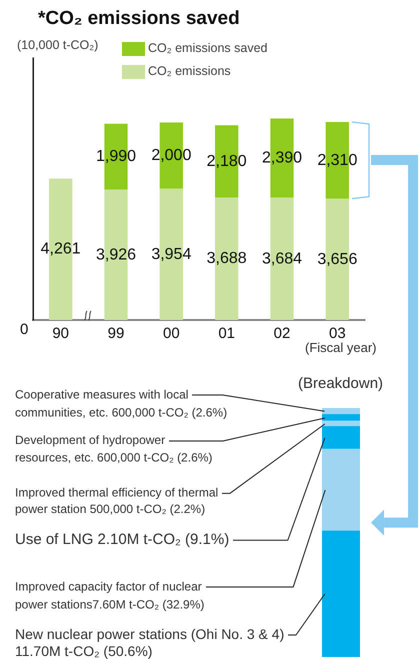  Describe the element at coordinates (227, 333) in the screenshot. I see `x-tick-label: 01` at that location.